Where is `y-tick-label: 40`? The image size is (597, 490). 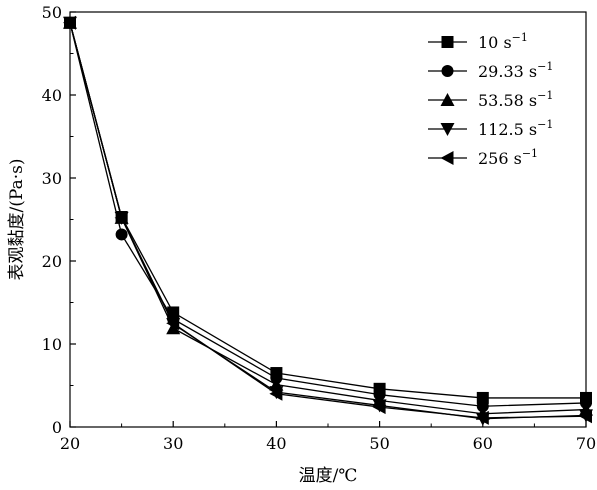 y-tick-label: 40 is located at coordinates (52, 95).